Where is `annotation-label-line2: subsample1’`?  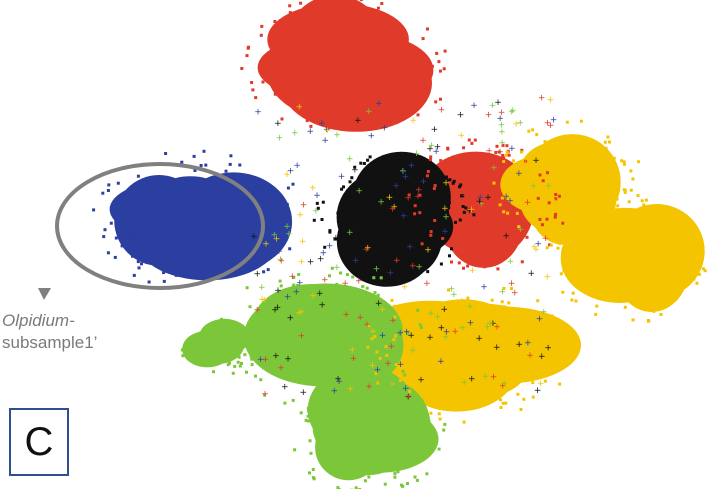 annotation-label-line2: subsample1’ is located at coordinates (50, 342).